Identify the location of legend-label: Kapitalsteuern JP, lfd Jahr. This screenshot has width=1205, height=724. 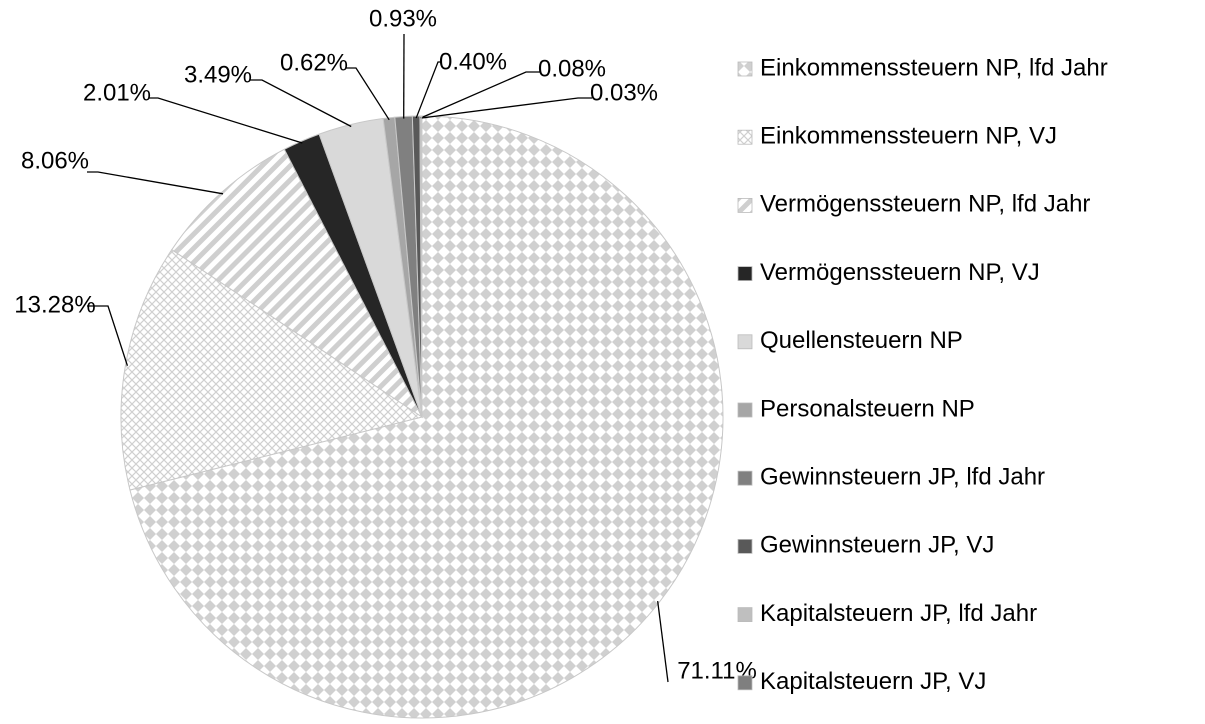
(898, 613).